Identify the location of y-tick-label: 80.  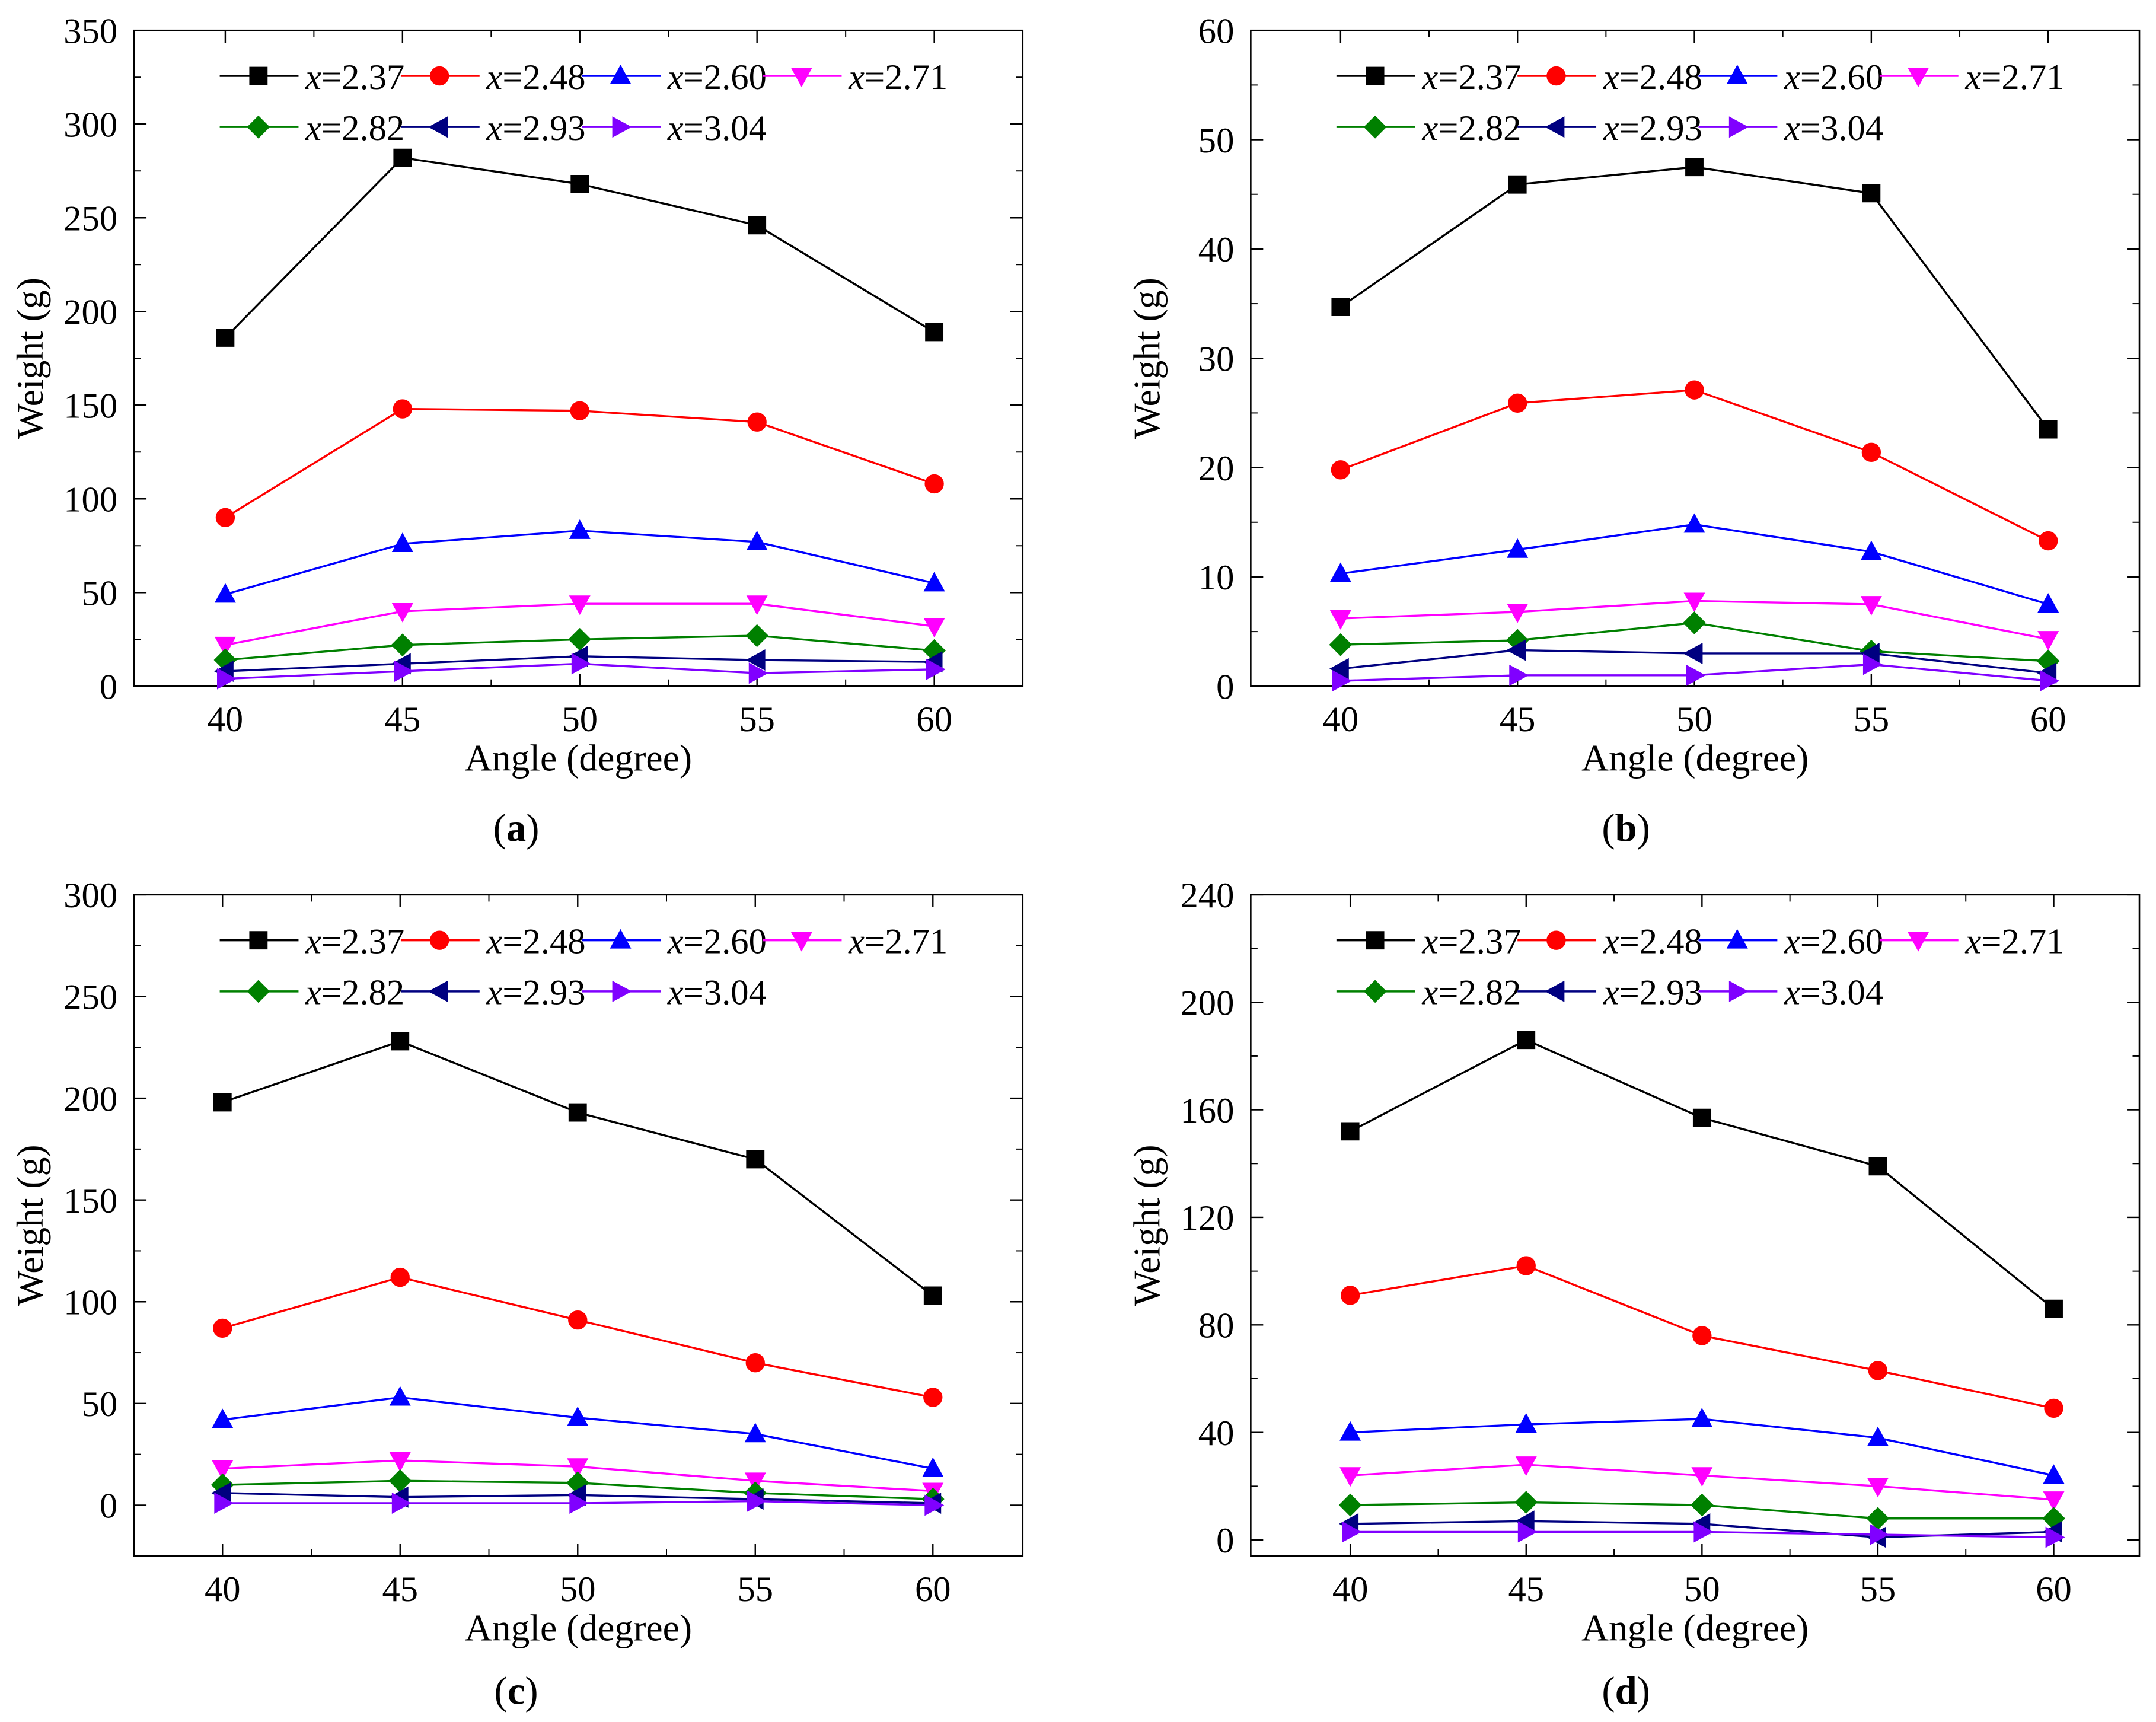
(1216, 1326).